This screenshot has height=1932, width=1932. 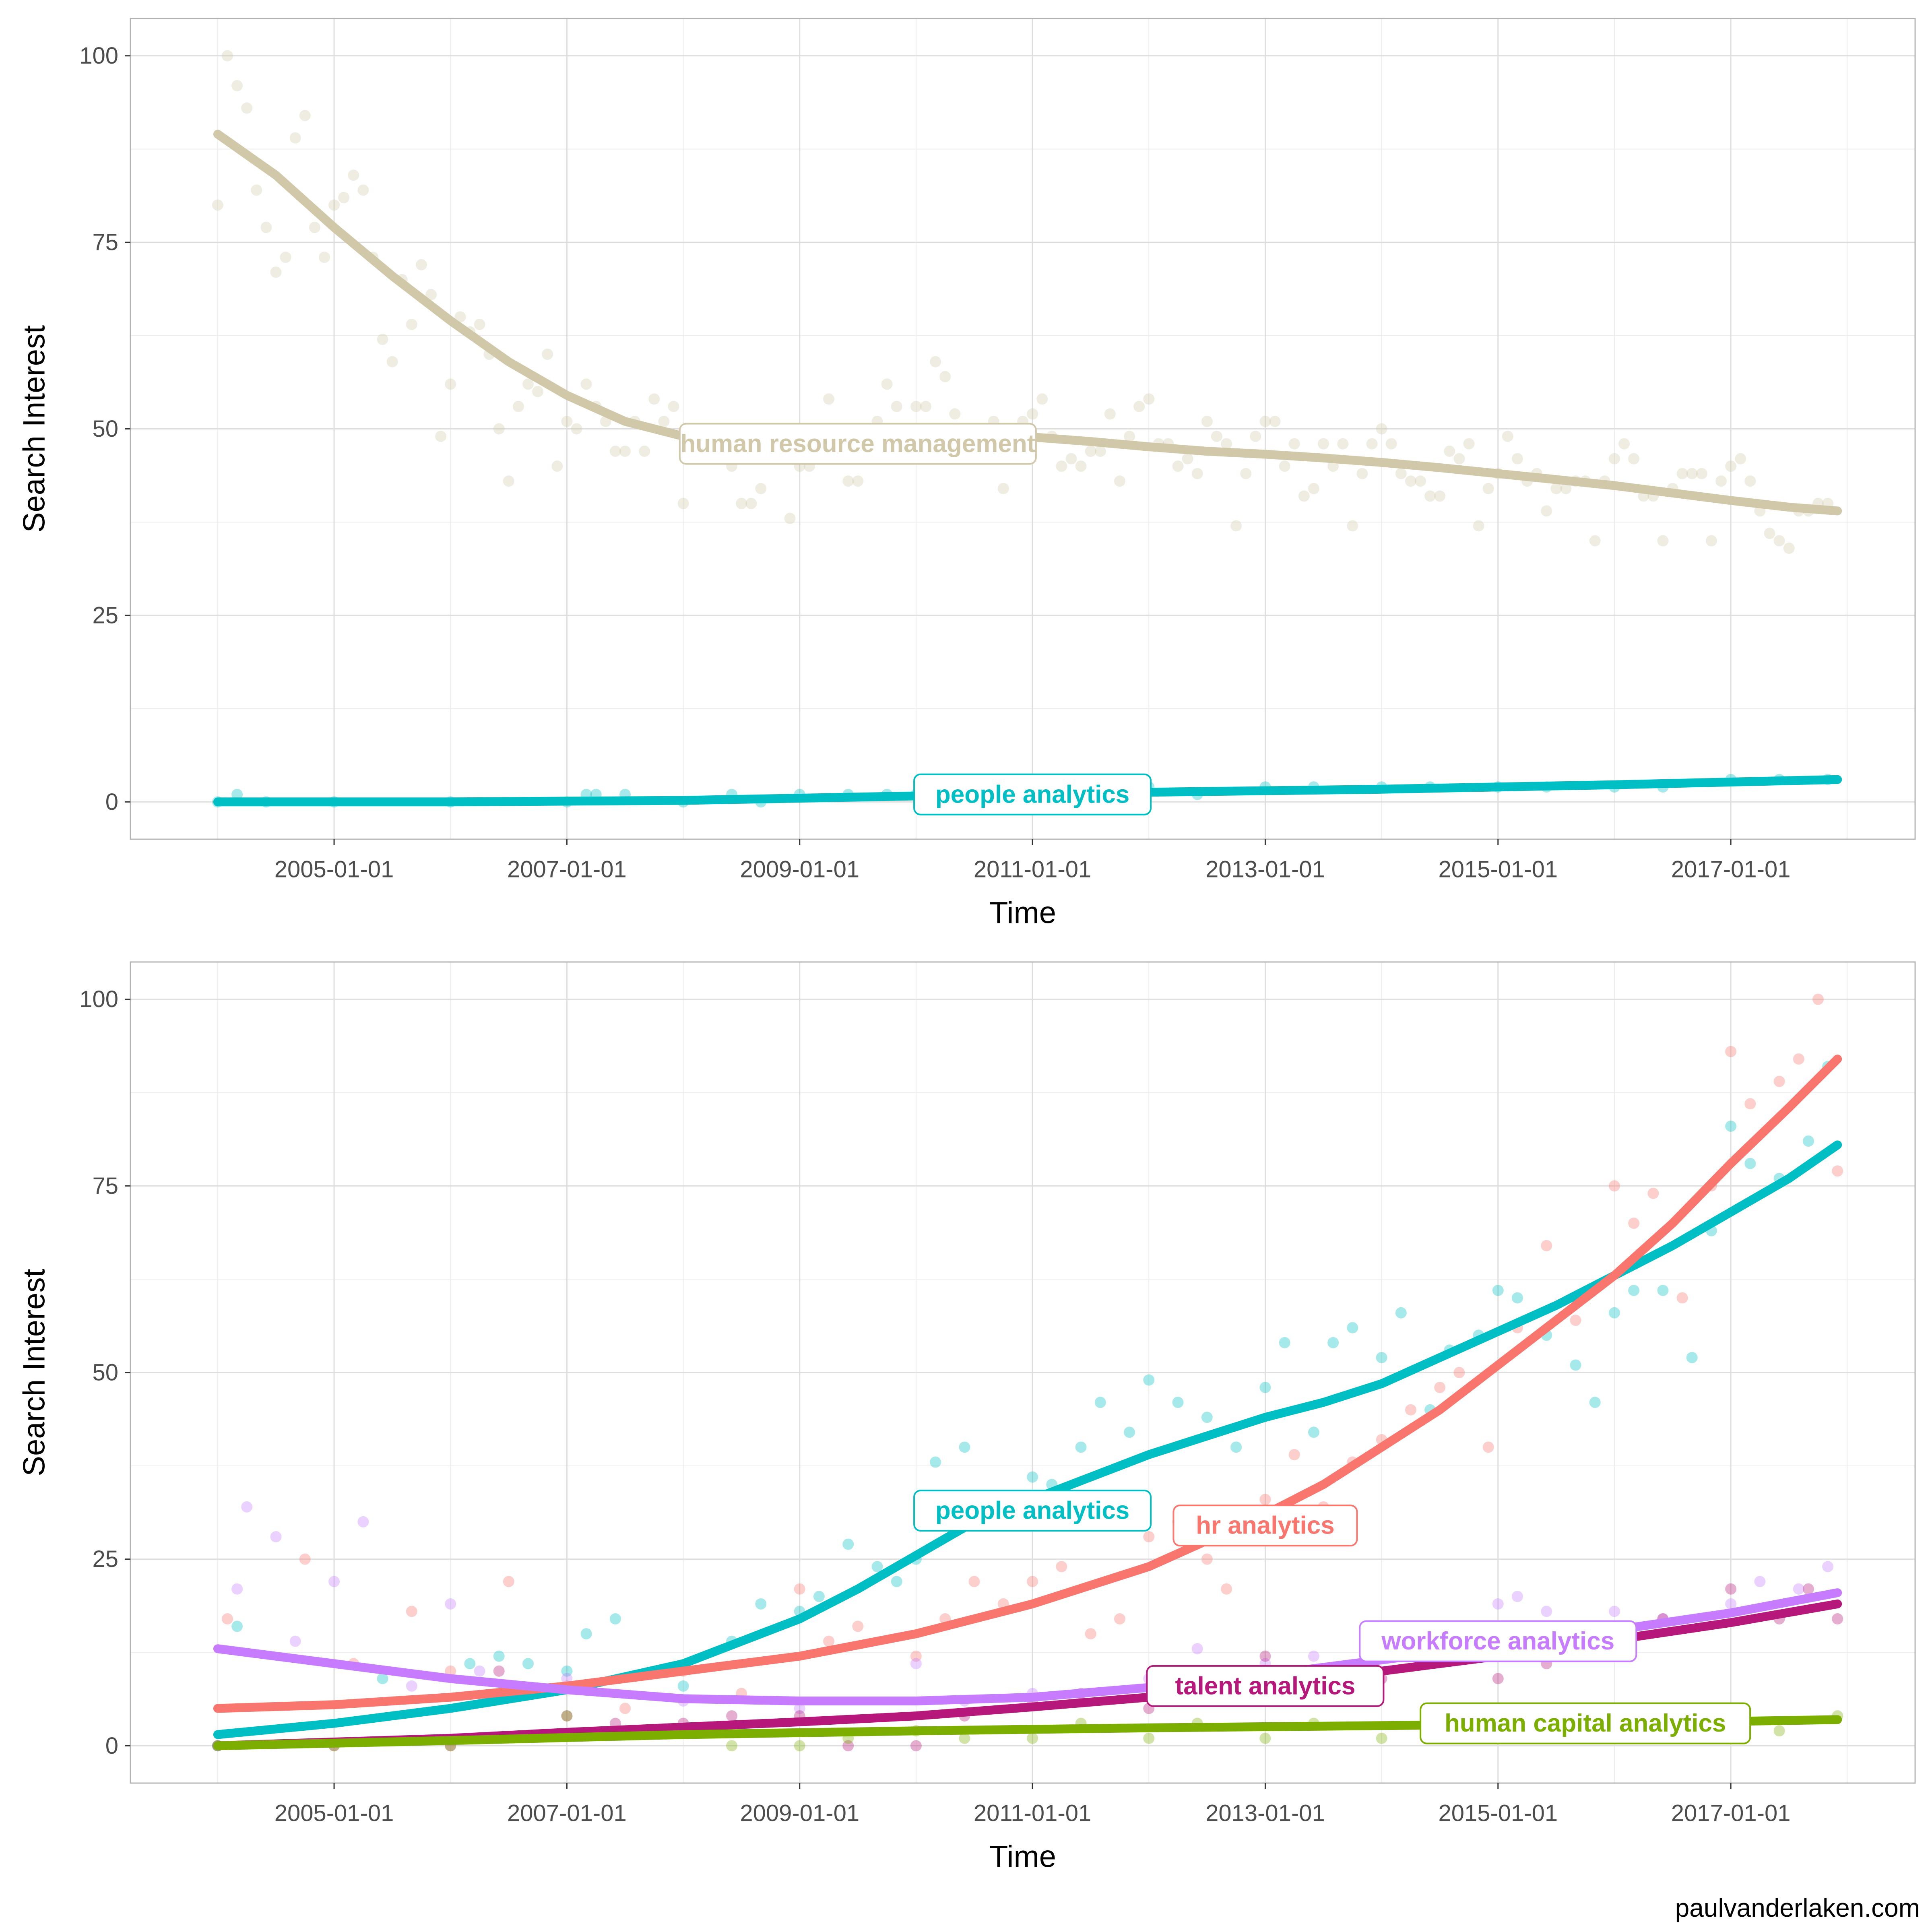 I want to click on series-label-text: talent analytics, so click(x=1265, y=1686).